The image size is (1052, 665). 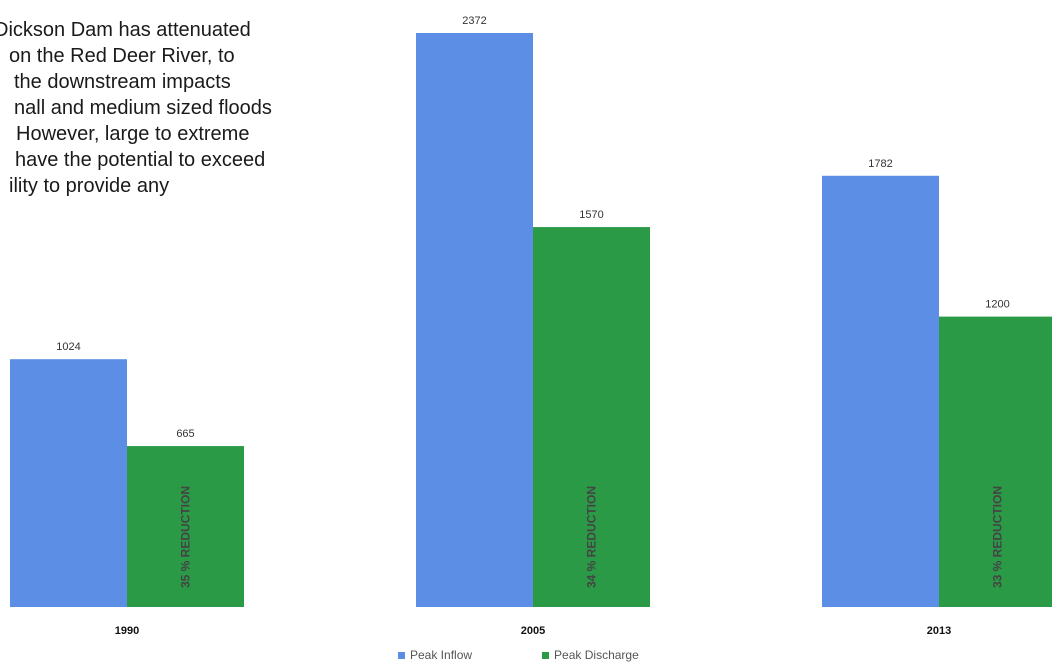 What do you see at coordinates (474, 320) in the screenshot?
I see `bar-peak-inflow-2005` at bounding box center [474, 320].